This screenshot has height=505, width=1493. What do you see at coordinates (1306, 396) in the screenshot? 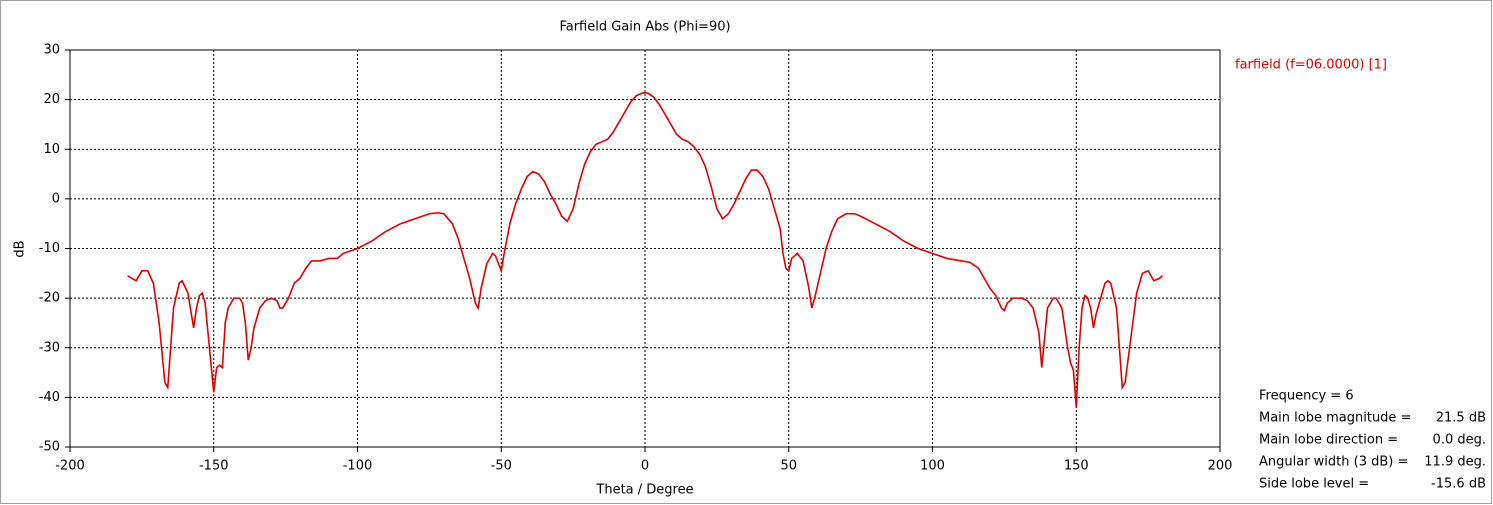
I see `annotation-label: Frequency = 6` at bounding box center [1306, 396].